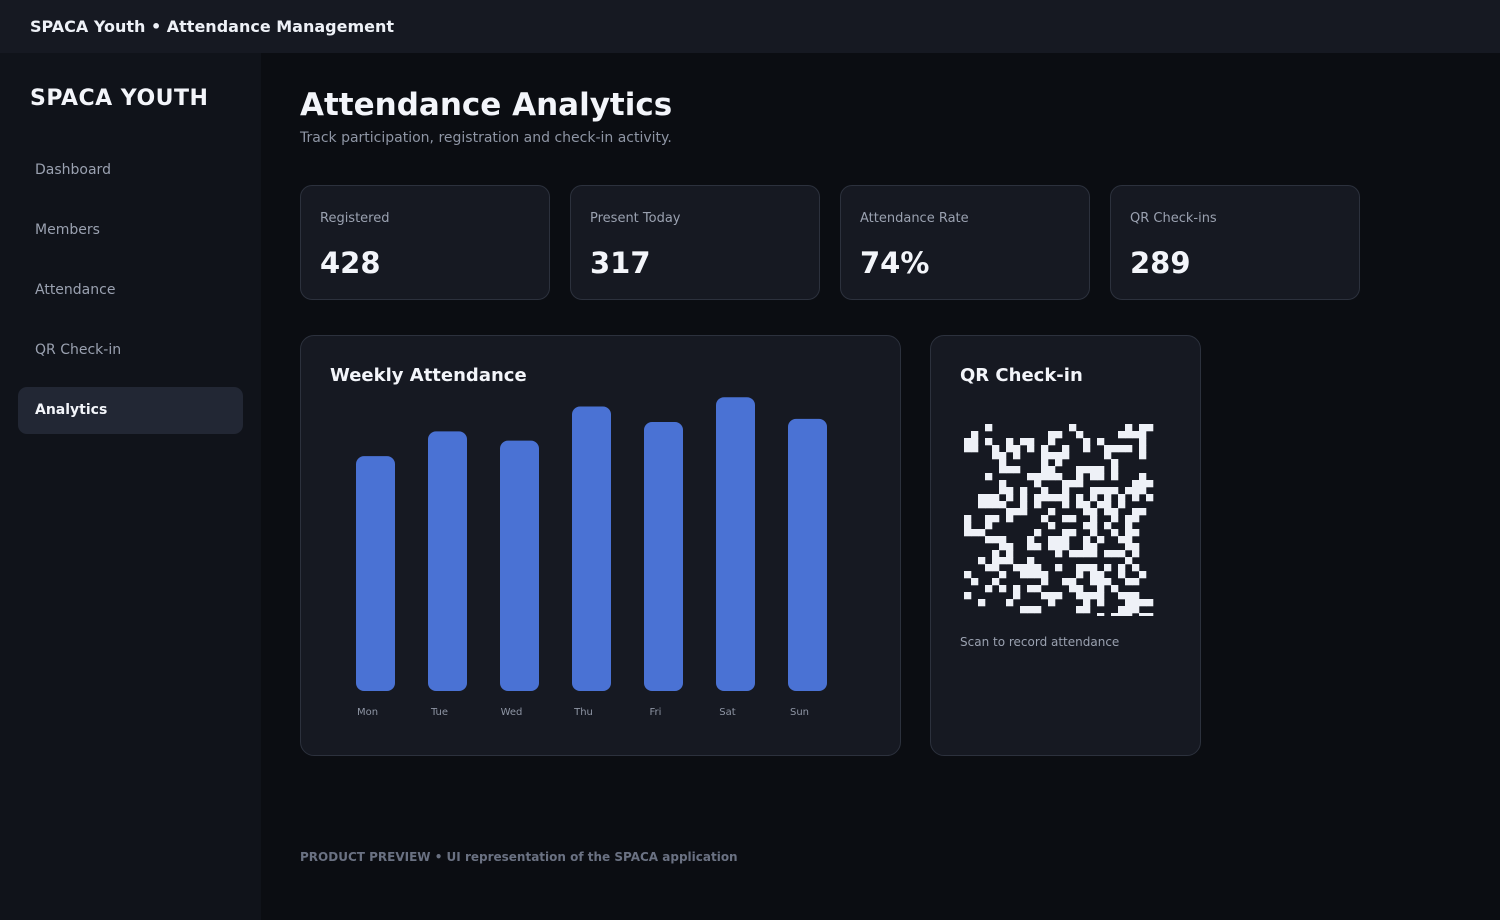 This screenshot has height=920, width=1500. I want to click on stat-value: 428, so click(350, 263).